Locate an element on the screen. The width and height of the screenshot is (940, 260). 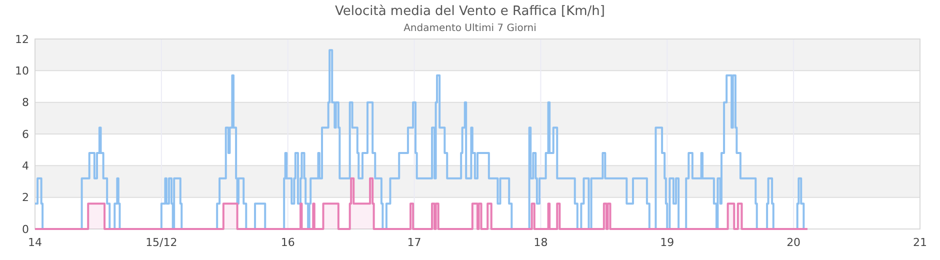
y-tick-label: 4 is located at coordinates (25, 166).